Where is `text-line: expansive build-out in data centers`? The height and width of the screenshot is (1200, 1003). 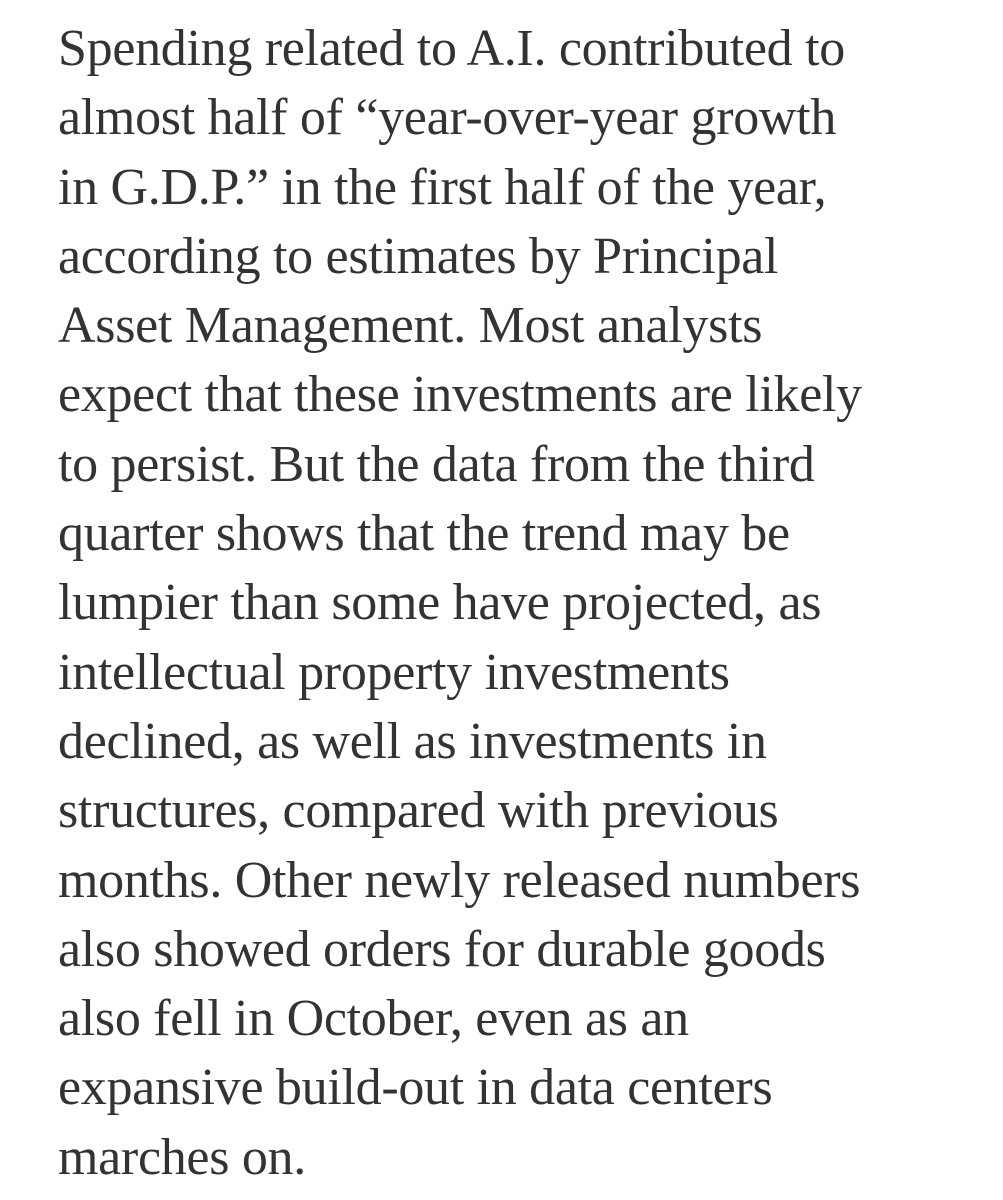
text-line: expansive build-out in data centers is located at coordinates (415, 1088).